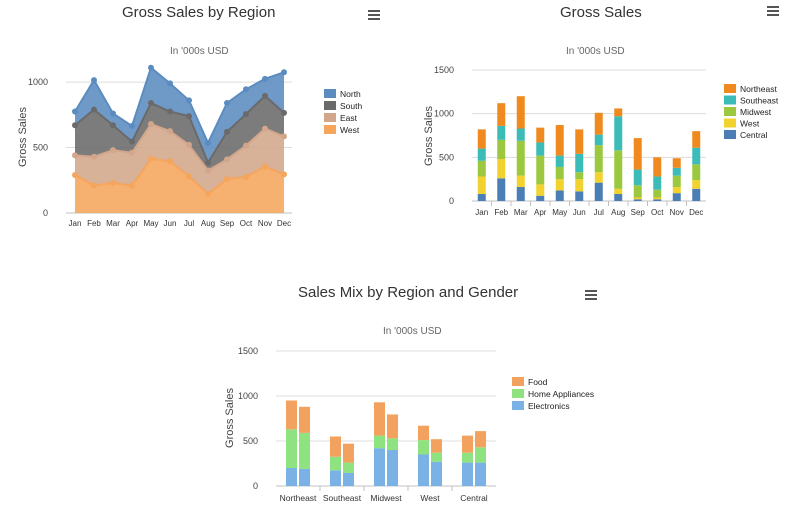 The width and height of the screenshot is (795, 515). What do you see at coordinates (179, 176) in the screenshot?
I see `area-line-west` at bounding box center [179, 176].